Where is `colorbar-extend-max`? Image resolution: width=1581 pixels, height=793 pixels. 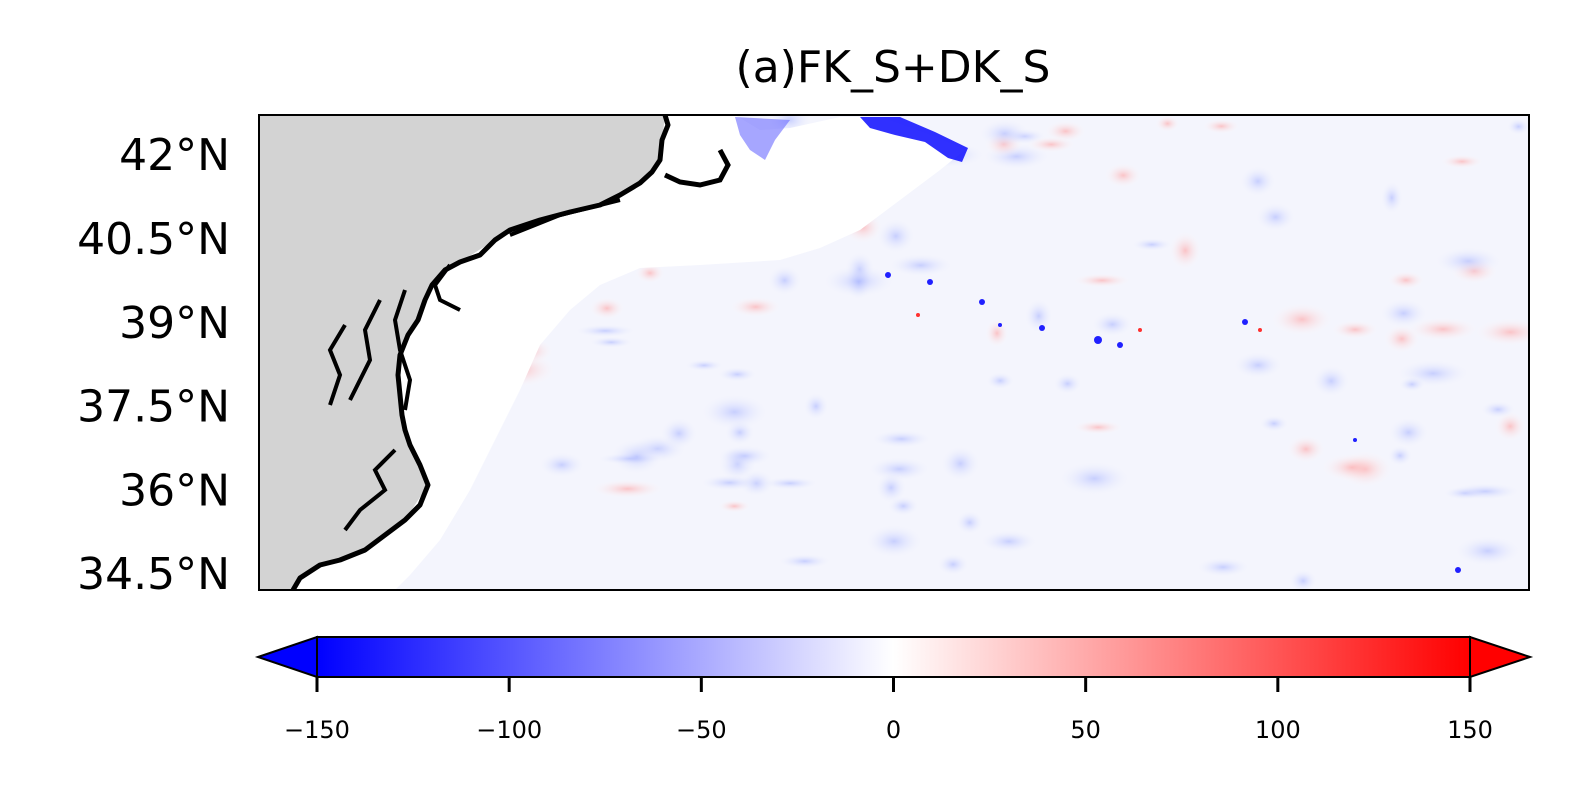 colorbar-extend-max is located at coordinates (1501, 657).